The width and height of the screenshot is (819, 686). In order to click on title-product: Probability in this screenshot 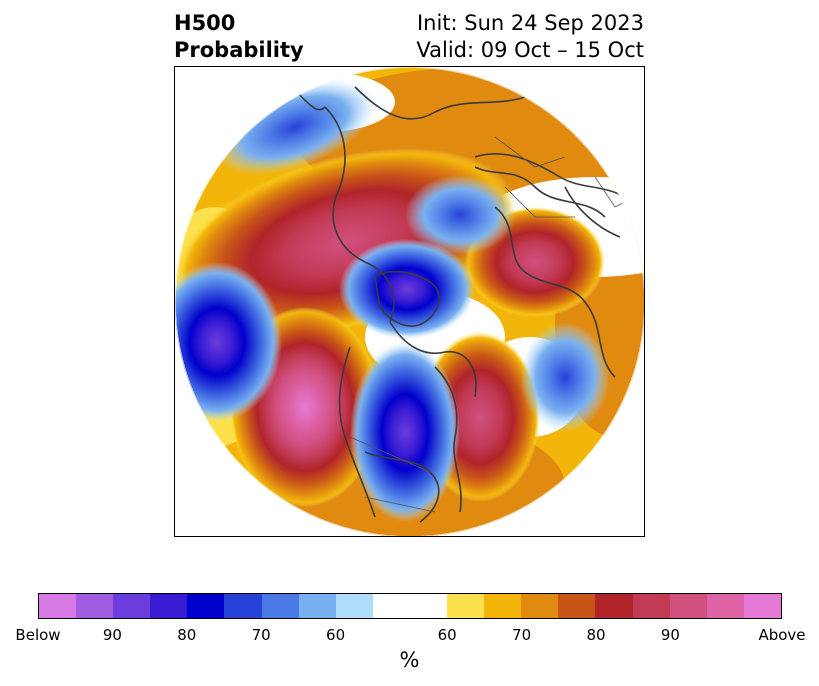, I will do `click(239, 50)`.